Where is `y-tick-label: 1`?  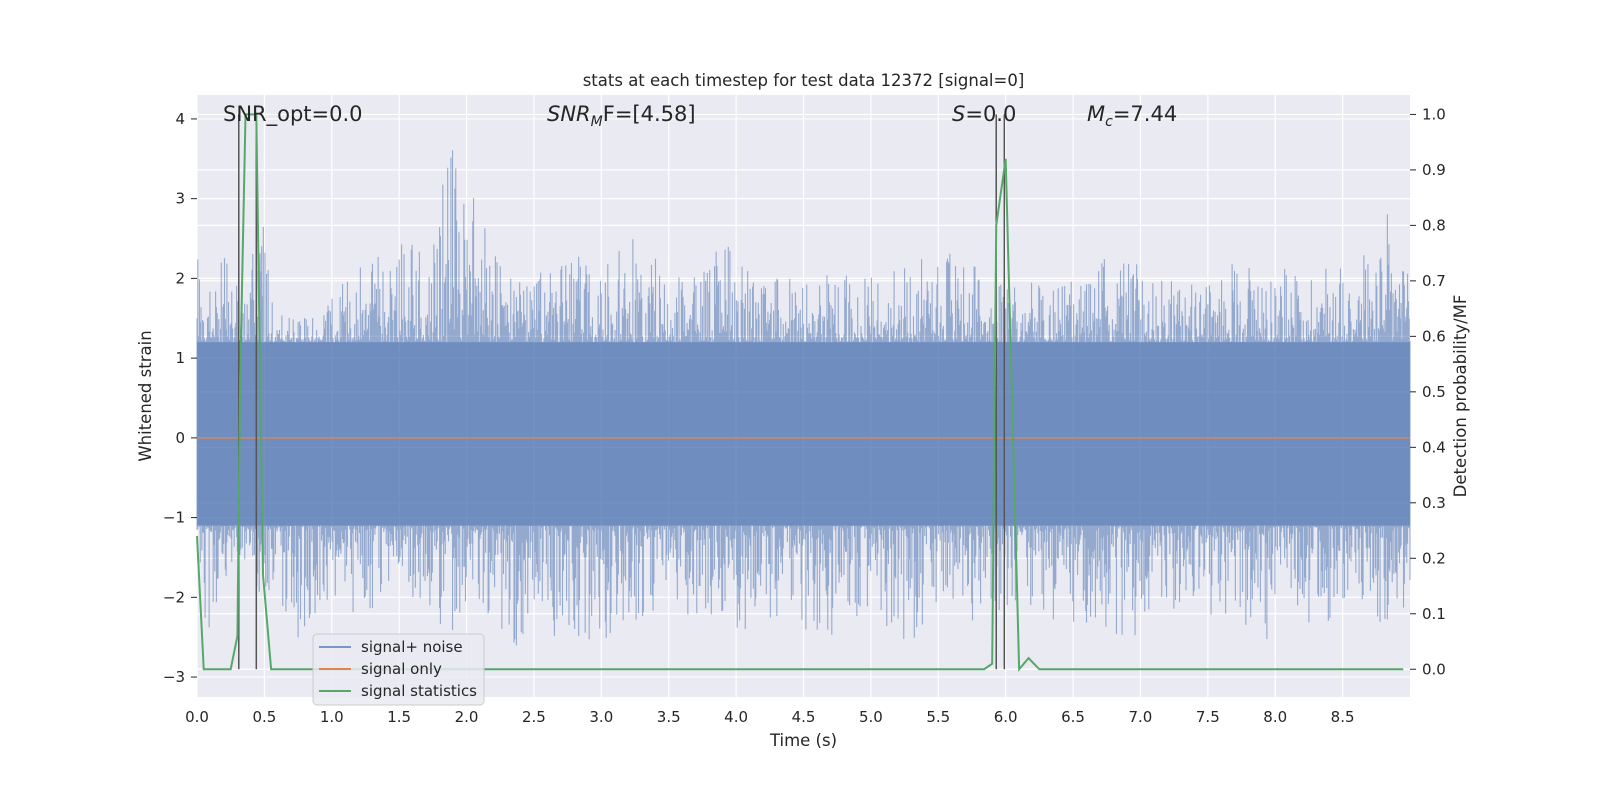
y-tick-label: 1 is located at coordinates (180, 358).